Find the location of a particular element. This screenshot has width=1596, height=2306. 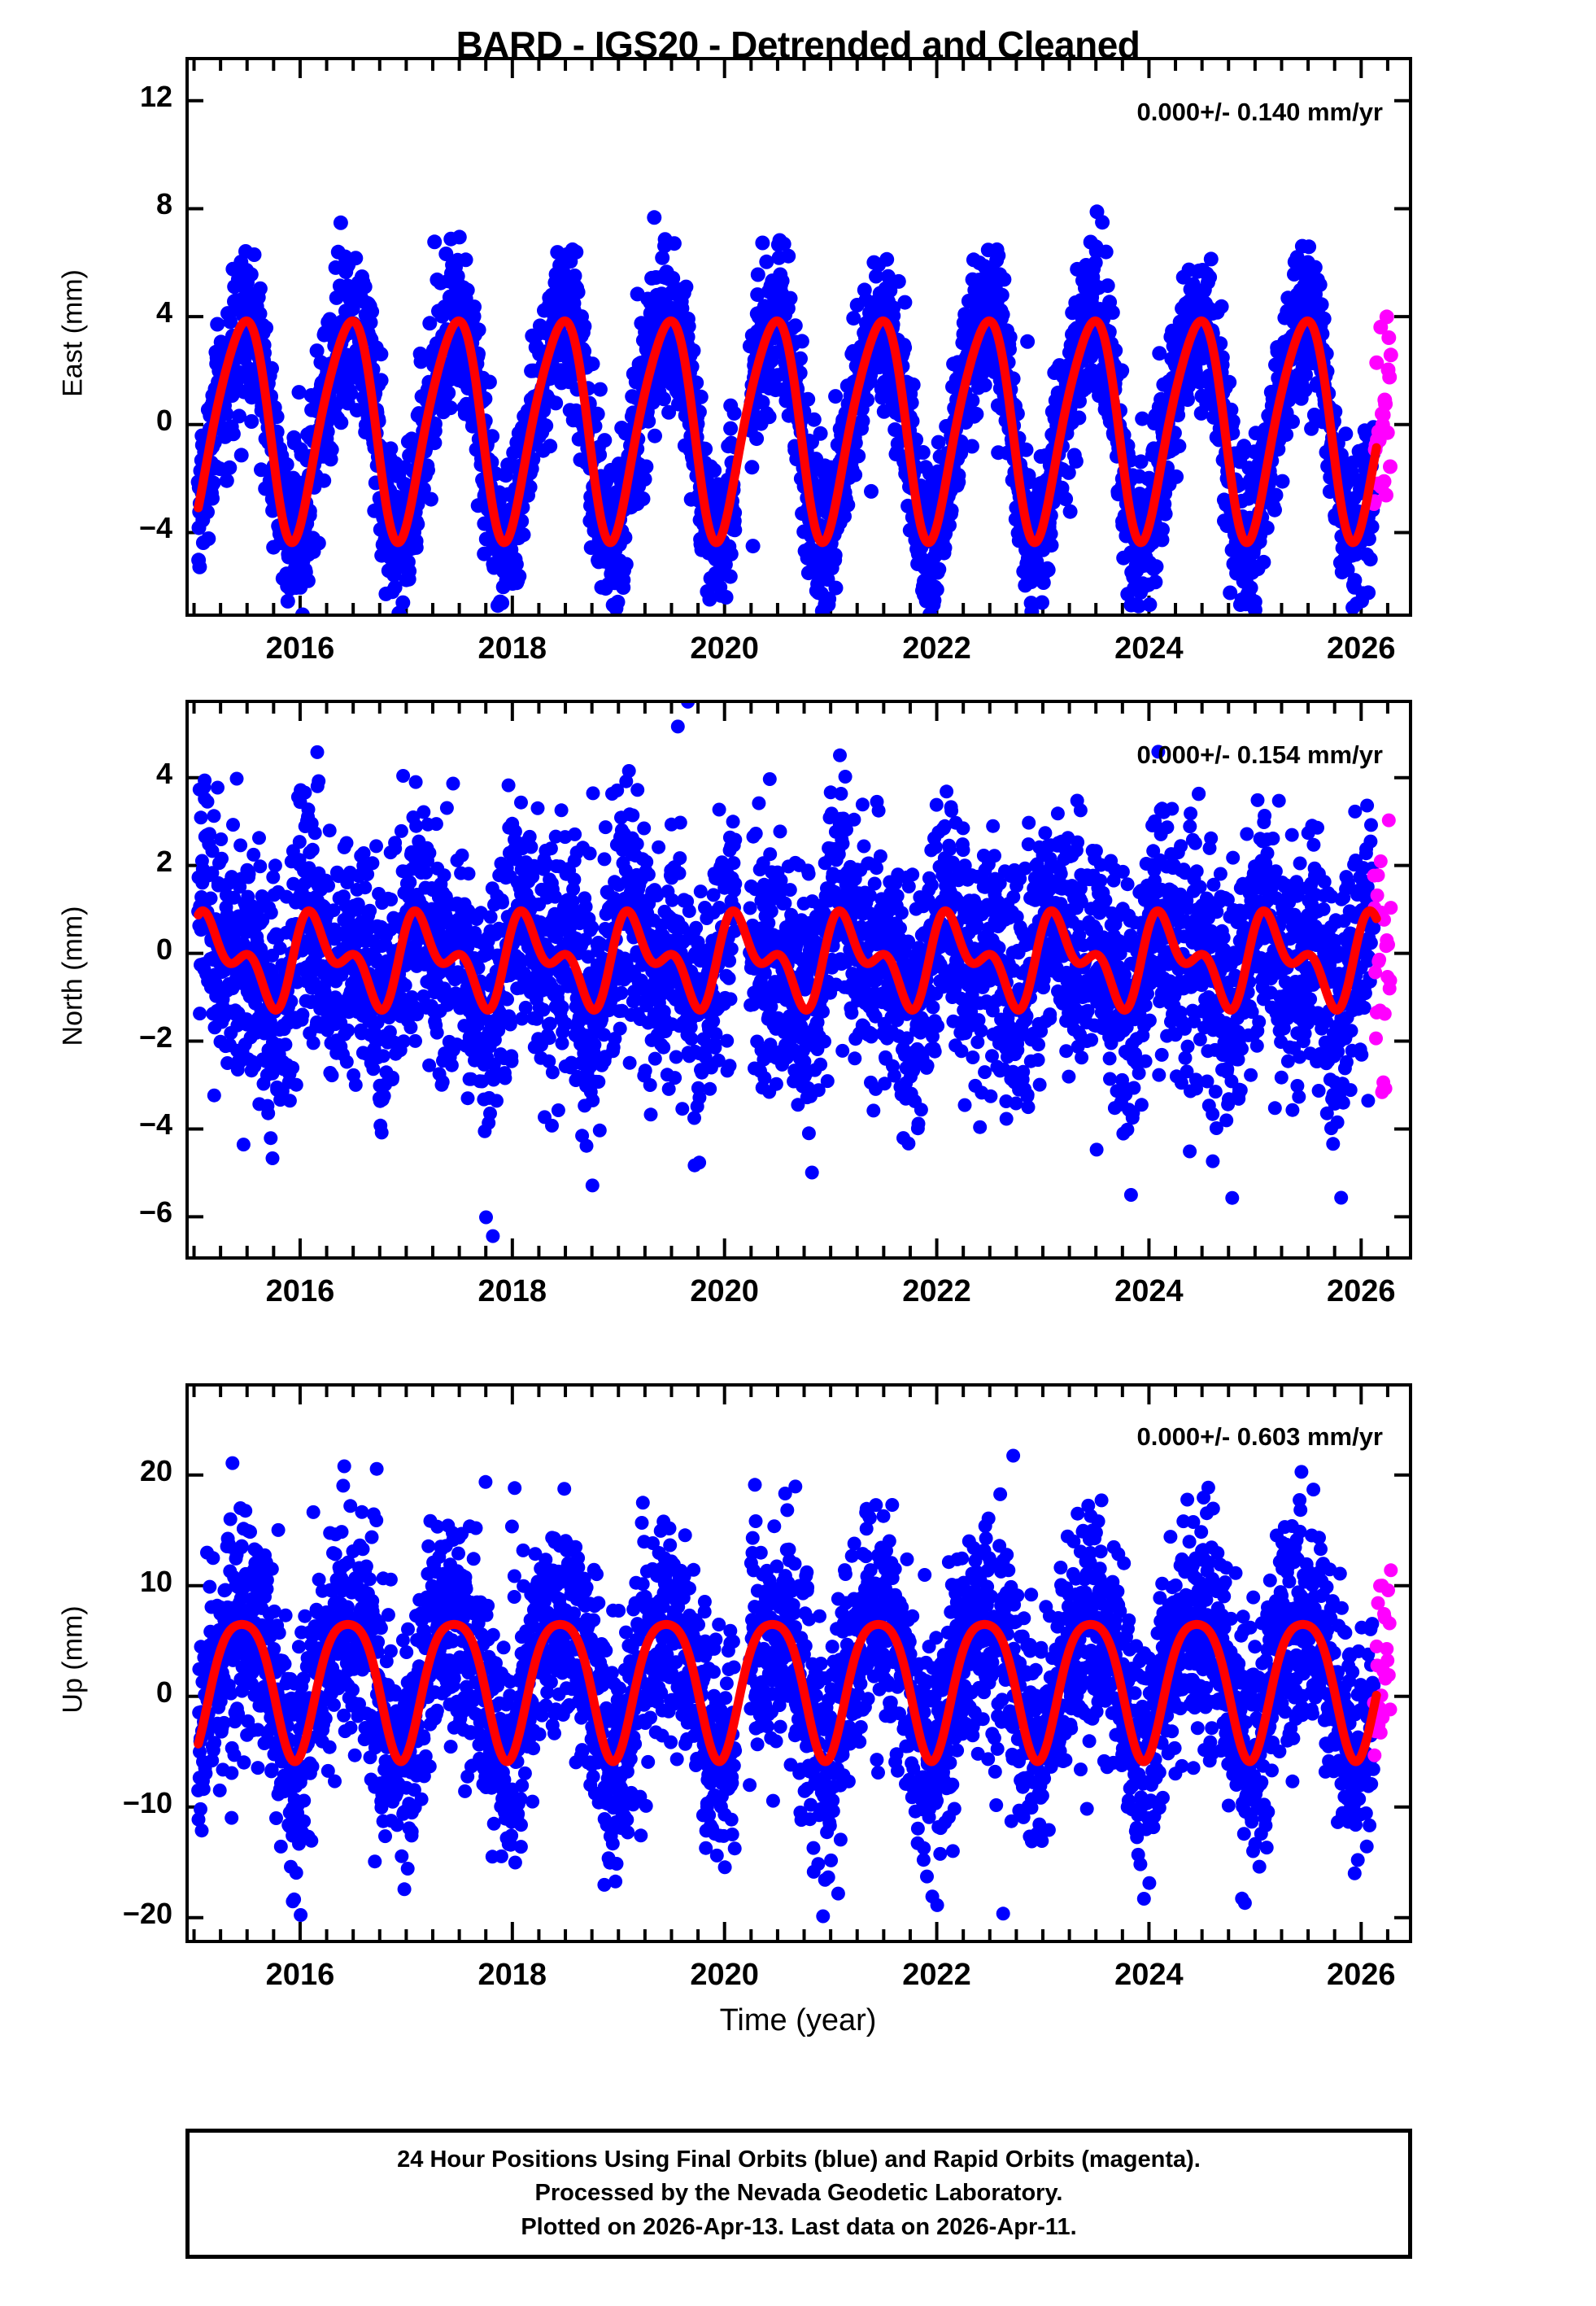

x-tick-up-2024: 2024 is located at coordinates (1149, 1975).